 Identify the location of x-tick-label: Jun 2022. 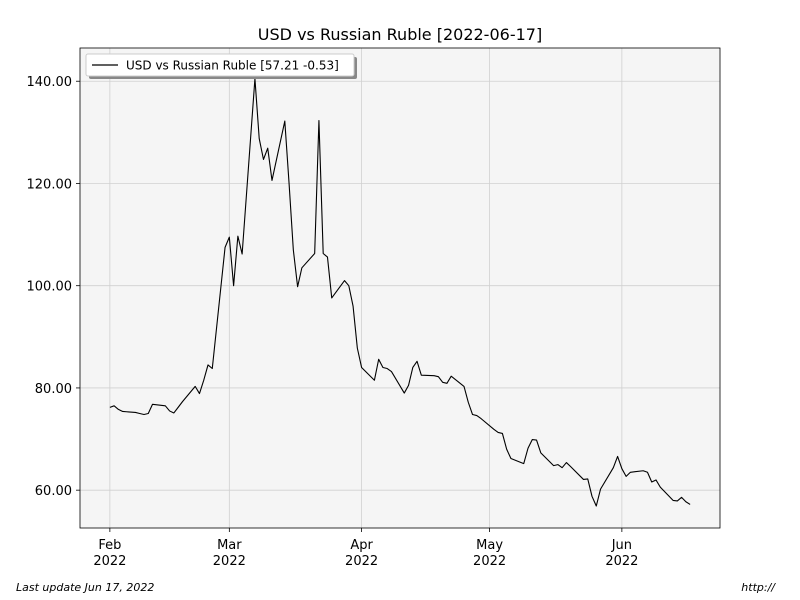
(621, 553).